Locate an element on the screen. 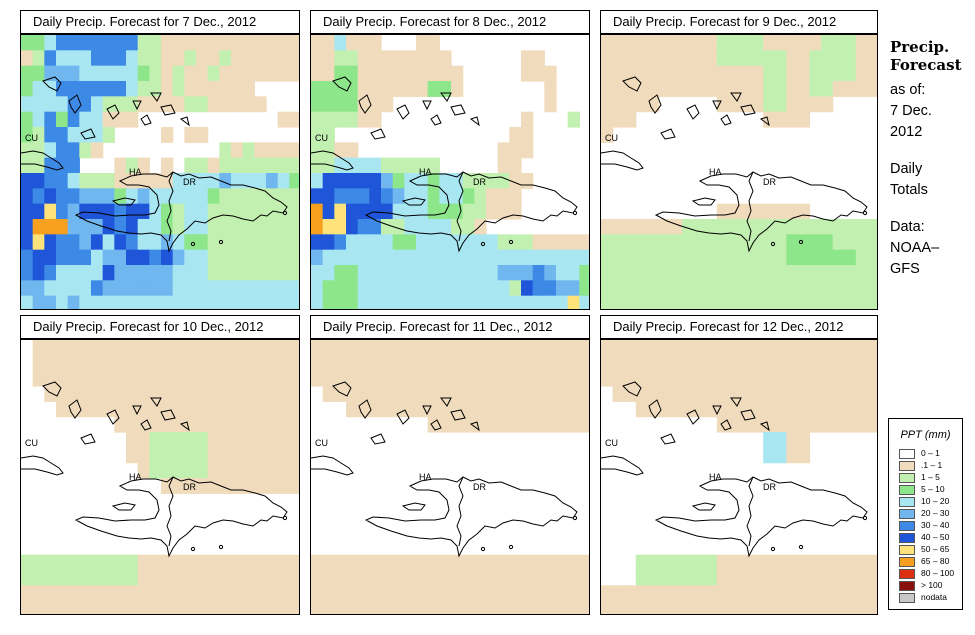  legend-label: 65 – 80 is located at coordinates (935, 561).